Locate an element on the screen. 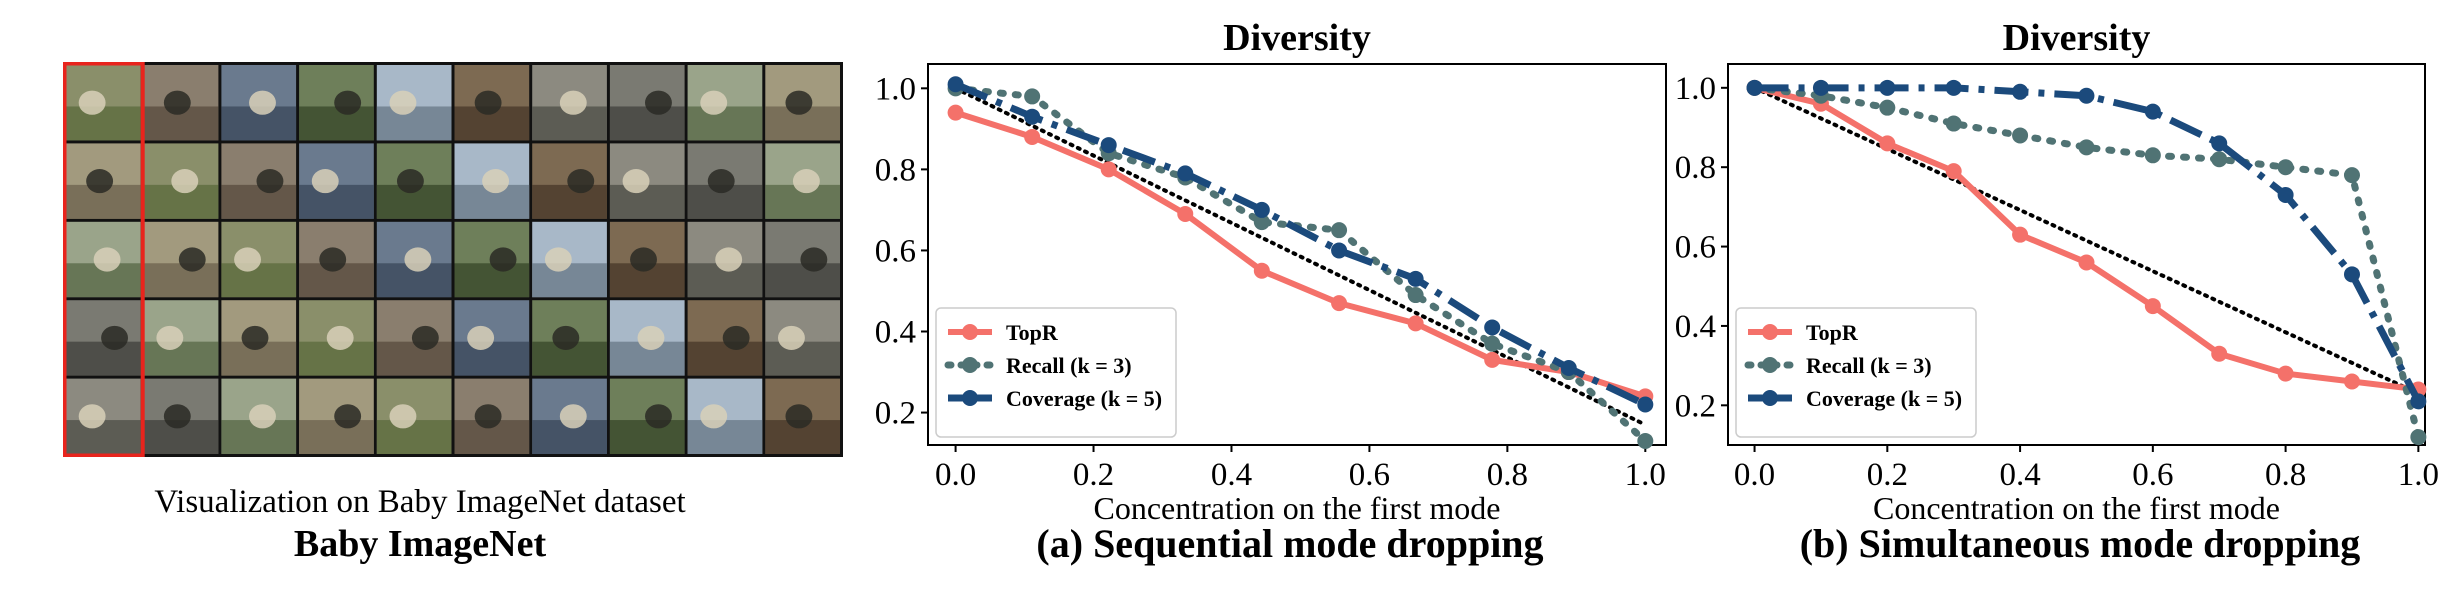 The height and width of the screenshot is (591, 2441). caption-simultaneous: (b) Simultaneous mode dropping is located at coordinates (2080, 543).